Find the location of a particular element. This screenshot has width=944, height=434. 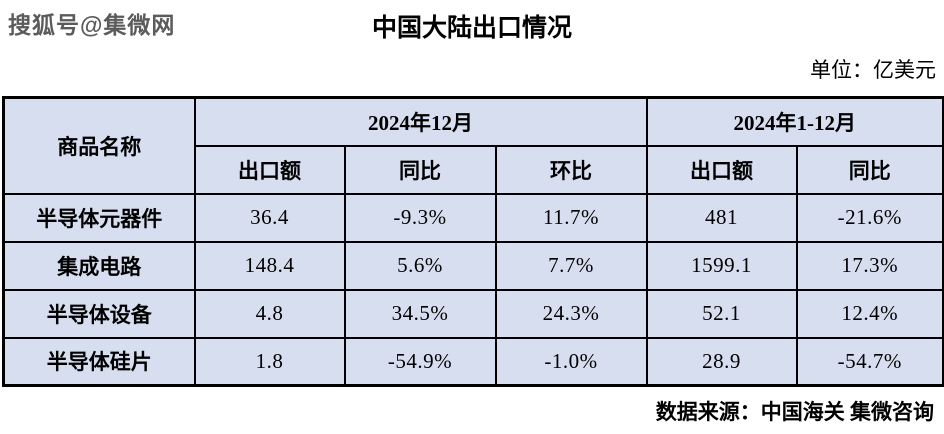

cell-dec-mom: 11.7% is located at coordinates (571, 217).